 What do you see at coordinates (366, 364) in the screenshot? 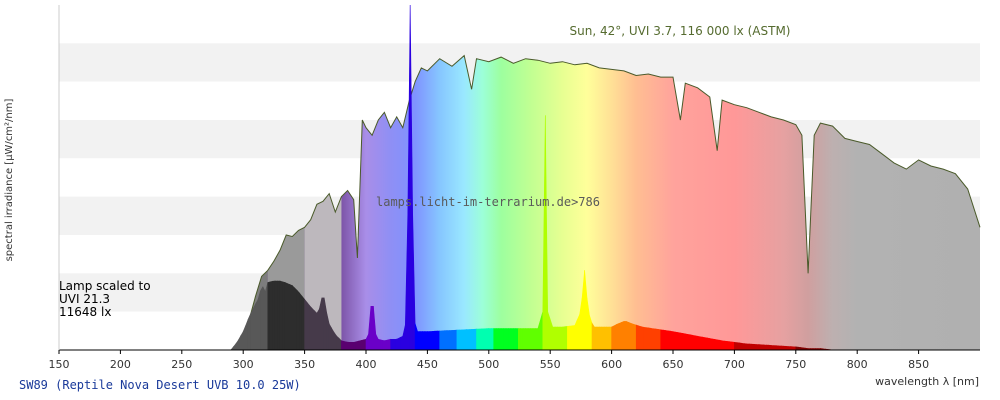
I see `x-tick-label: 400` at bounding box center [366, 364].